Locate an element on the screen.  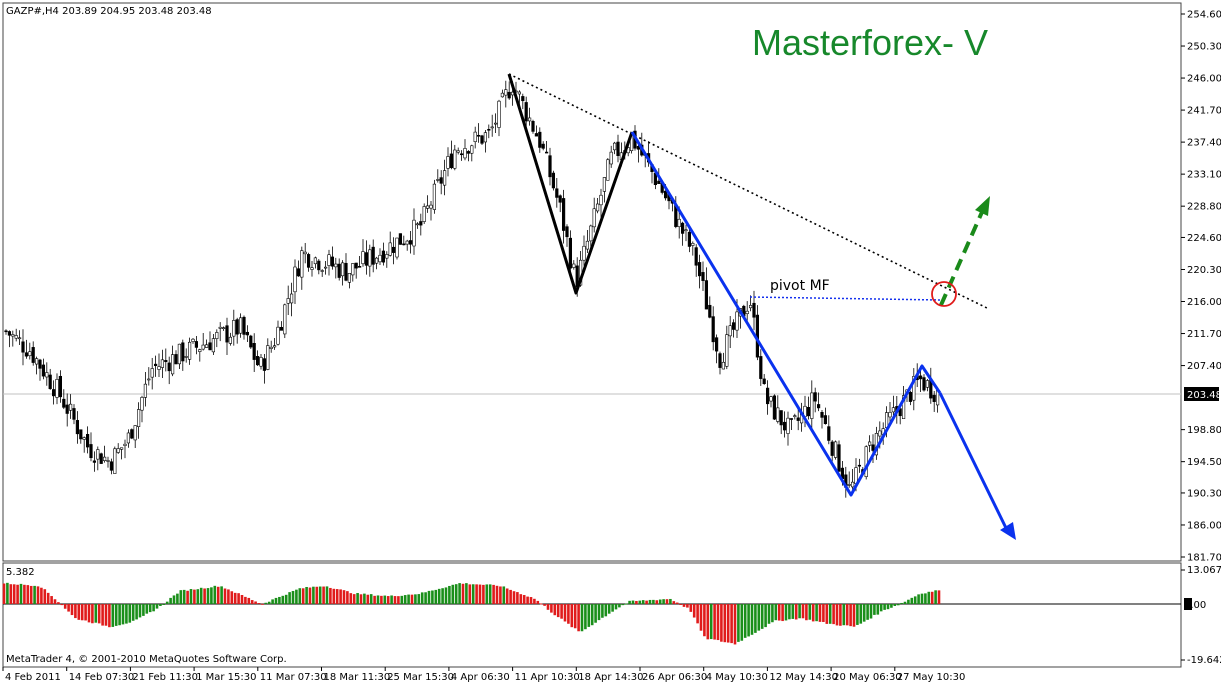
time-tick-label: 18 Apr 14:30 is located at coordinates (610, 677).